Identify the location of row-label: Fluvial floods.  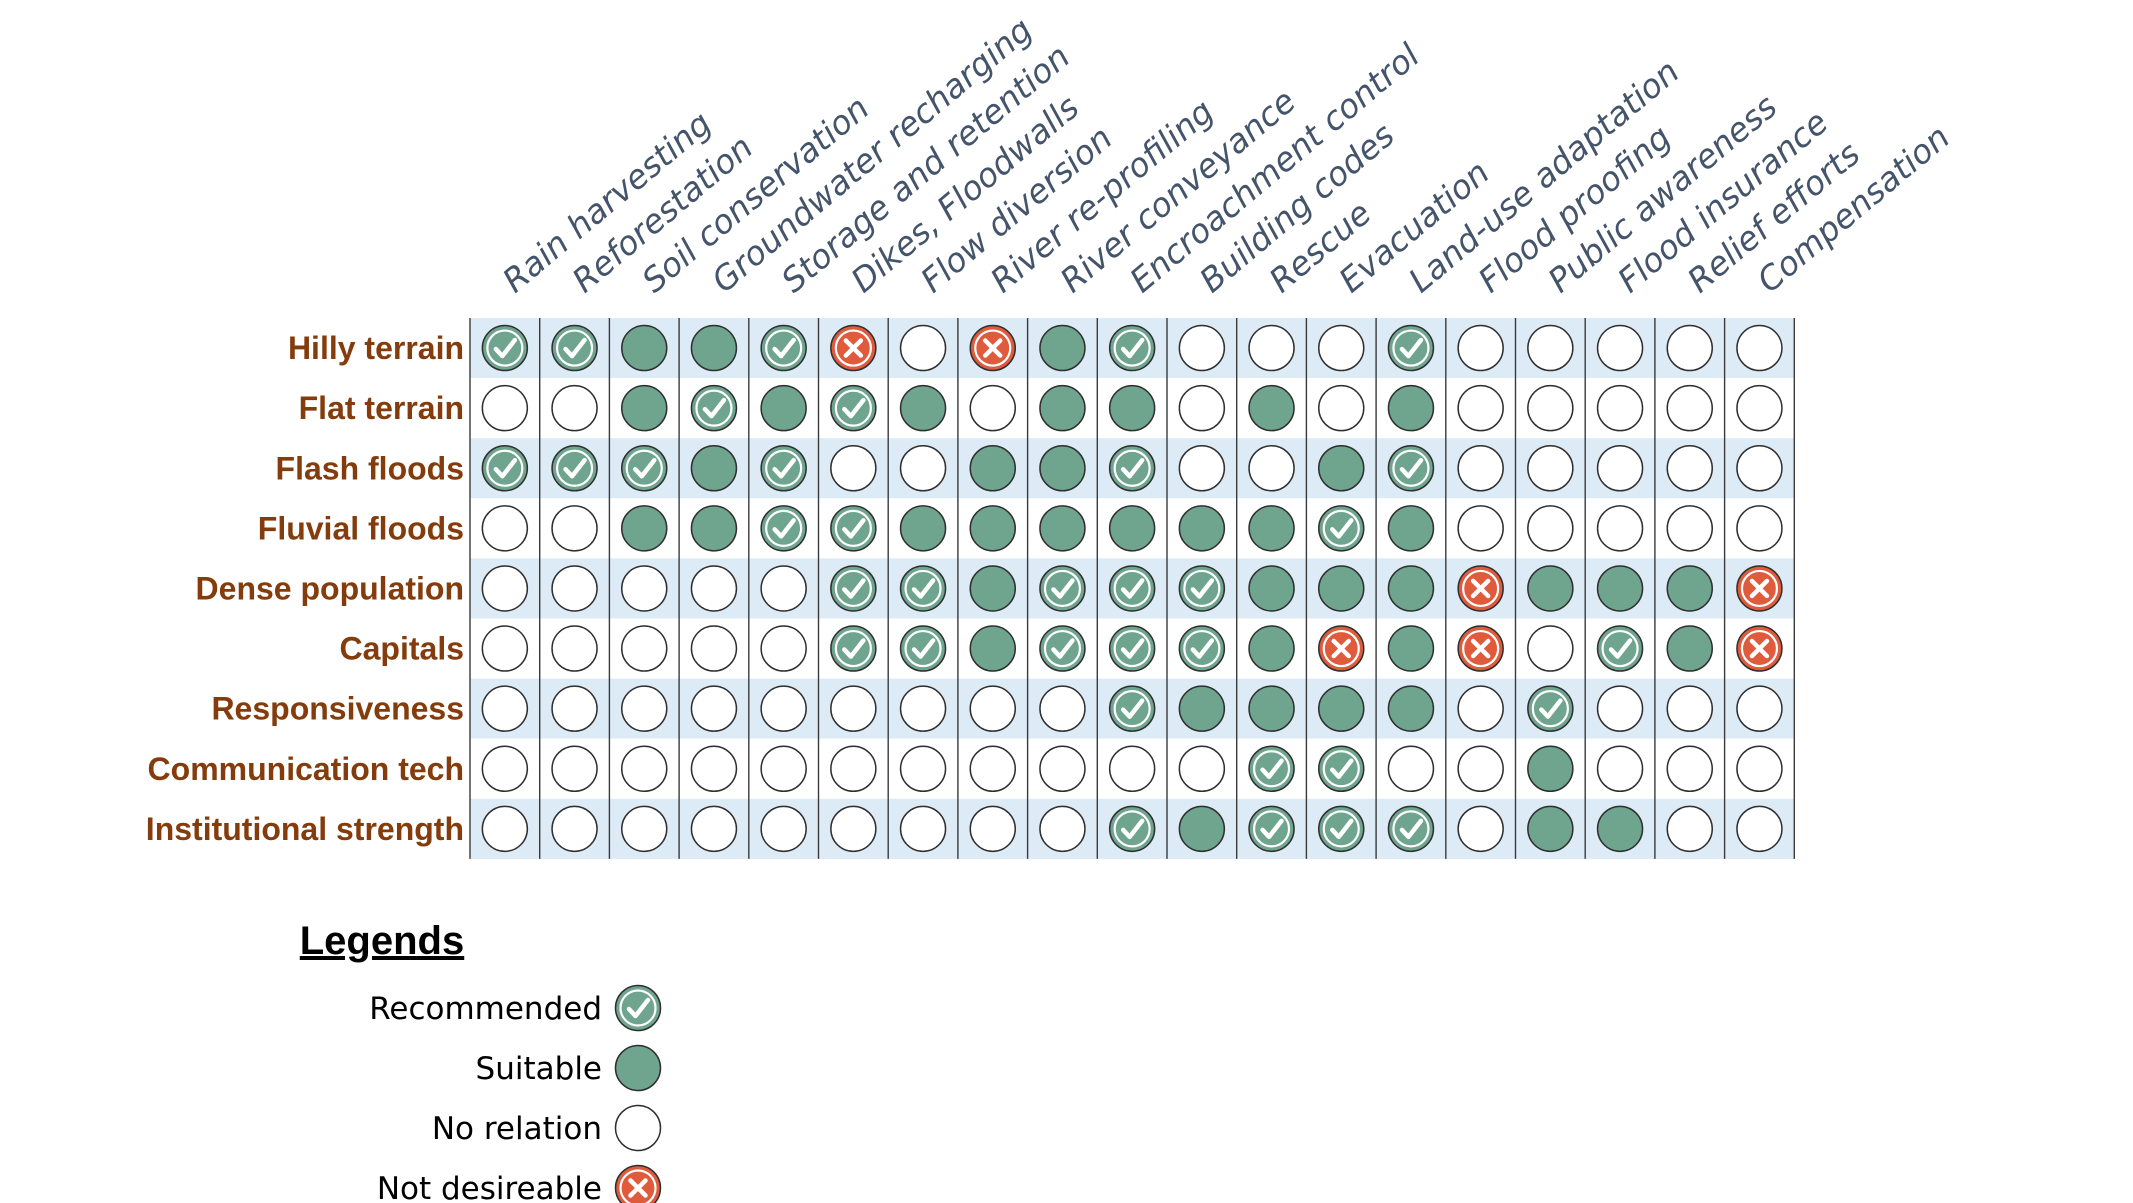
(361, 528).